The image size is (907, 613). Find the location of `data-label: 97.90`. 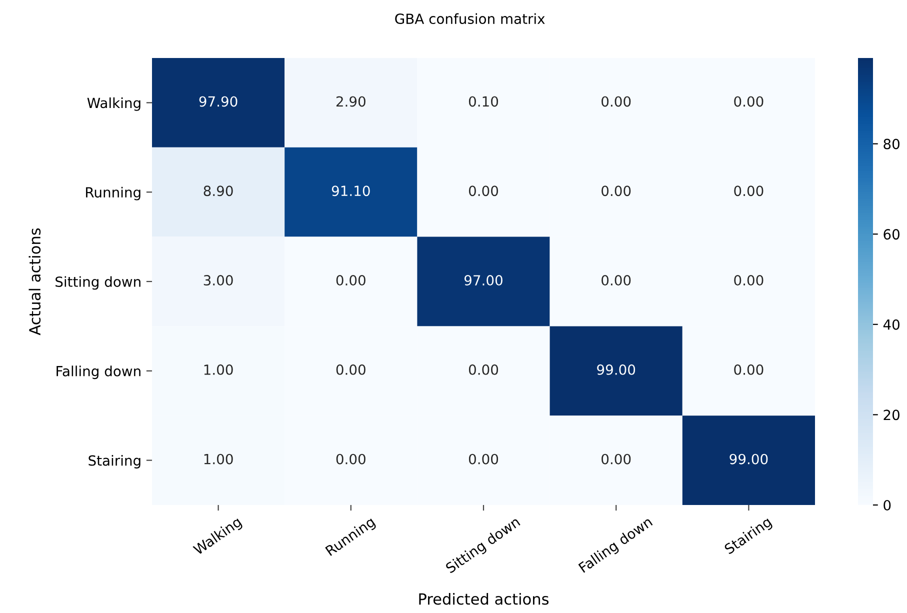

data-label: 97.90 is located at coordinates (218, 101).